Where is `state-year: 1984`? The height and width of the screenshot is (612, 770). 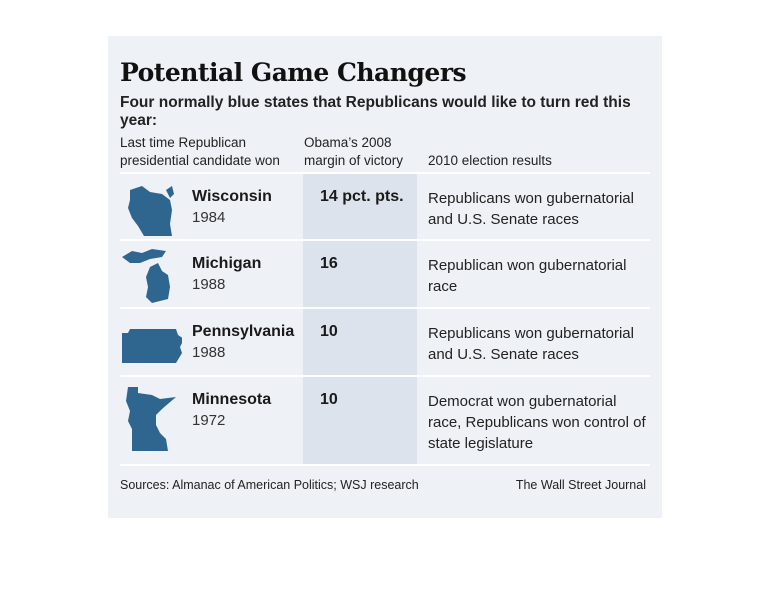
state-year: 1984 is located at coordinates (209, 217).